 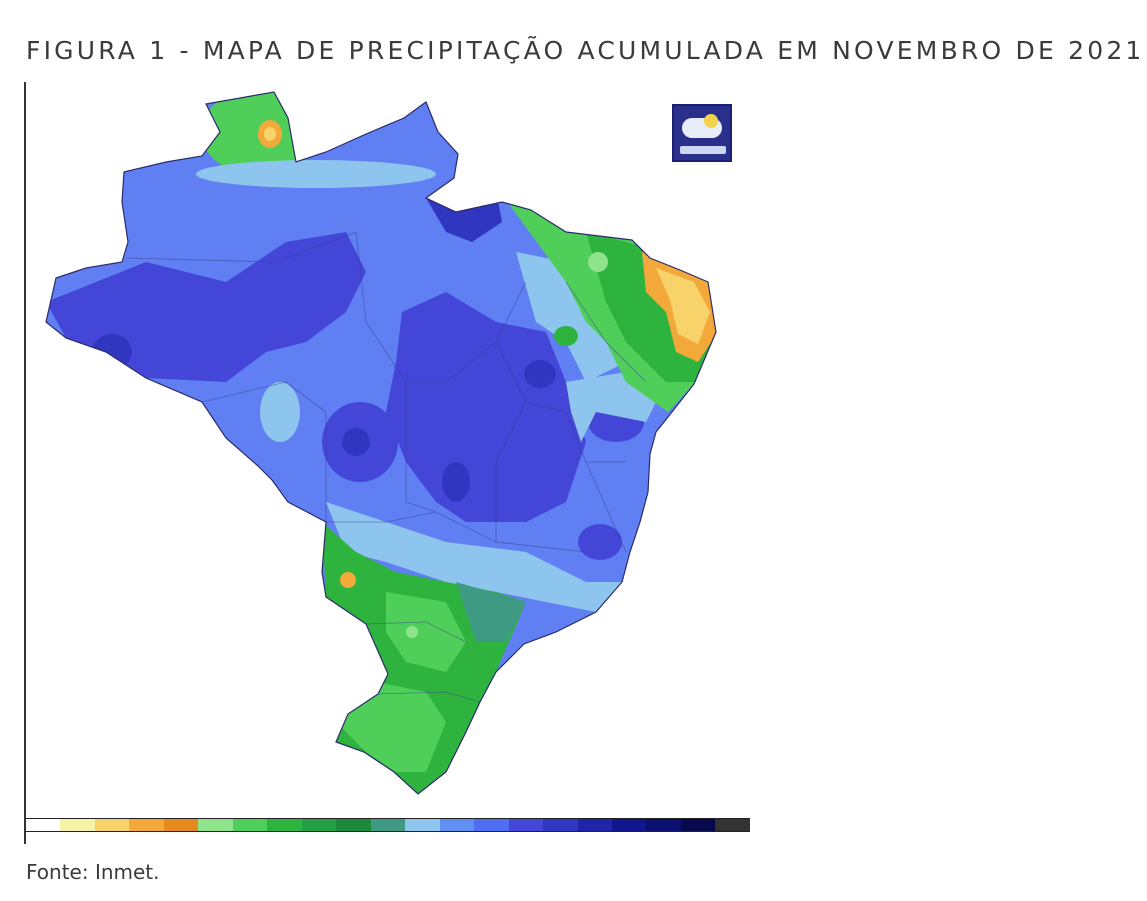 I want to click on inmet-weather-logo-icon, so click(x=702, y=133).